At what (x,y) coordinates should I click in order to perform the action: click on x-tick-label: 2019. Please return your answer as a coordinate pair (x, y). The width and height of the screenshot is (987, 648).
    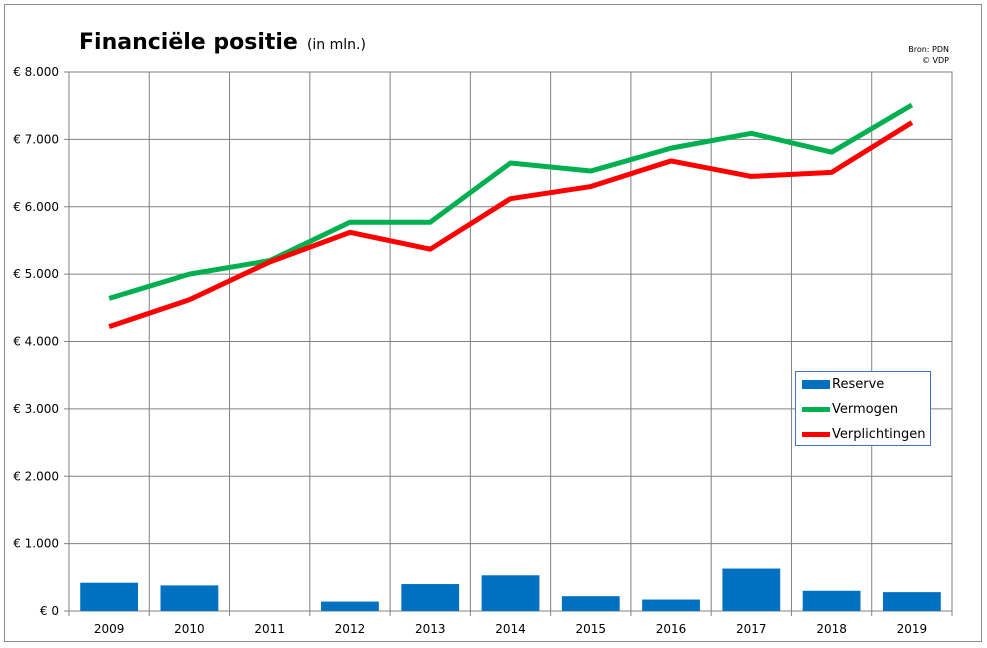
    Looking at the image, I should click on (912, 629).